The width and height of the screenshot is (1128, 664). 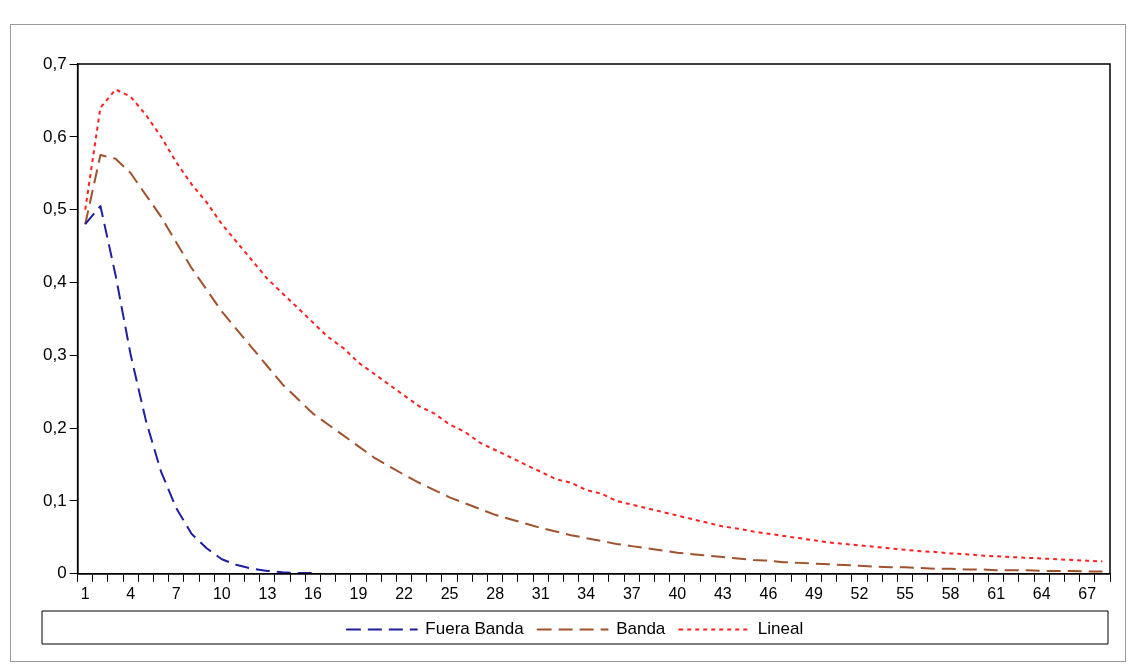 What do you see at coordinates (449, 593) in the screenshot?
I see `x-tick-label: 25` at bounding box center [449, 593].